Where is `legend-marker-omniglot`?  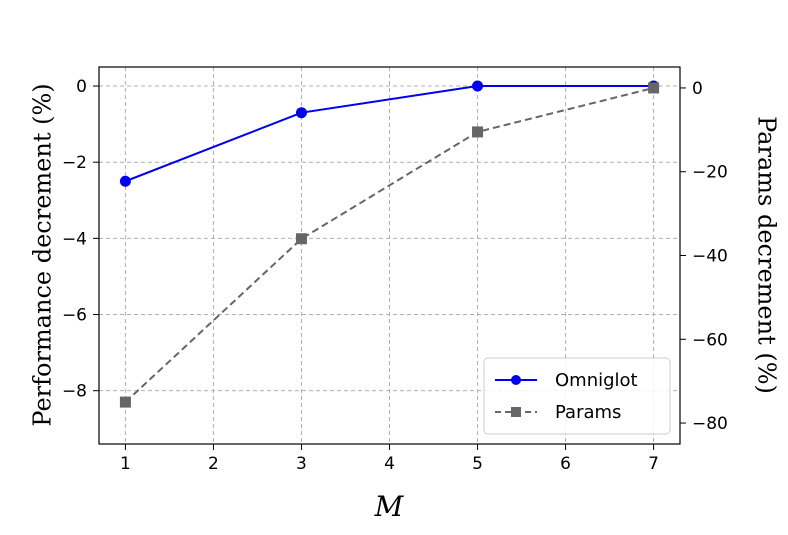
legend-marker-omniglot is located at coordinates (516, 380).